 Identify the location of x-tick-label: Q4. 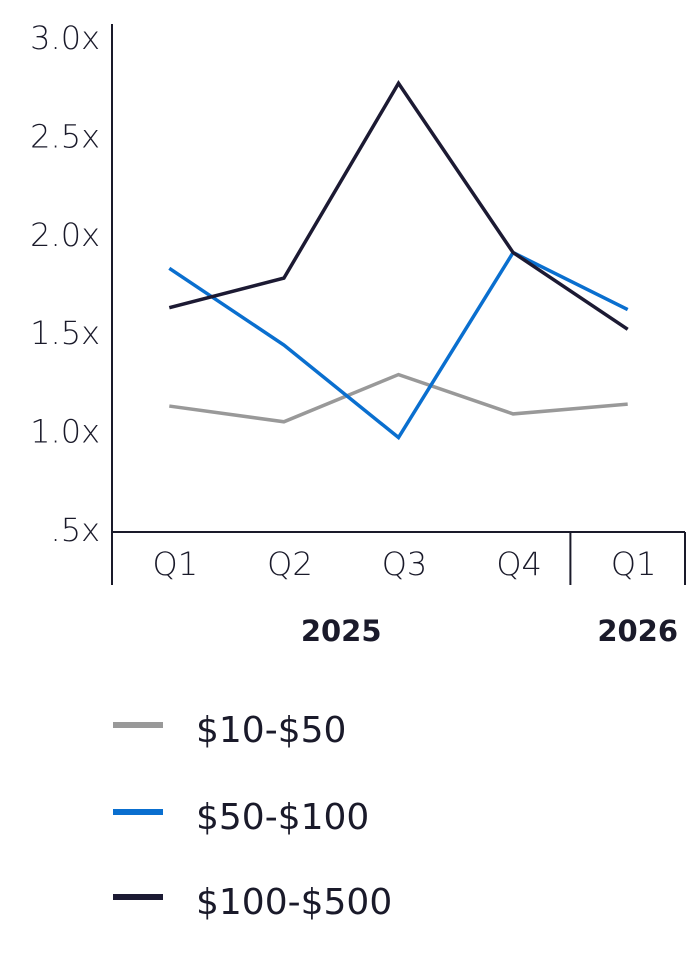
(519, 564).